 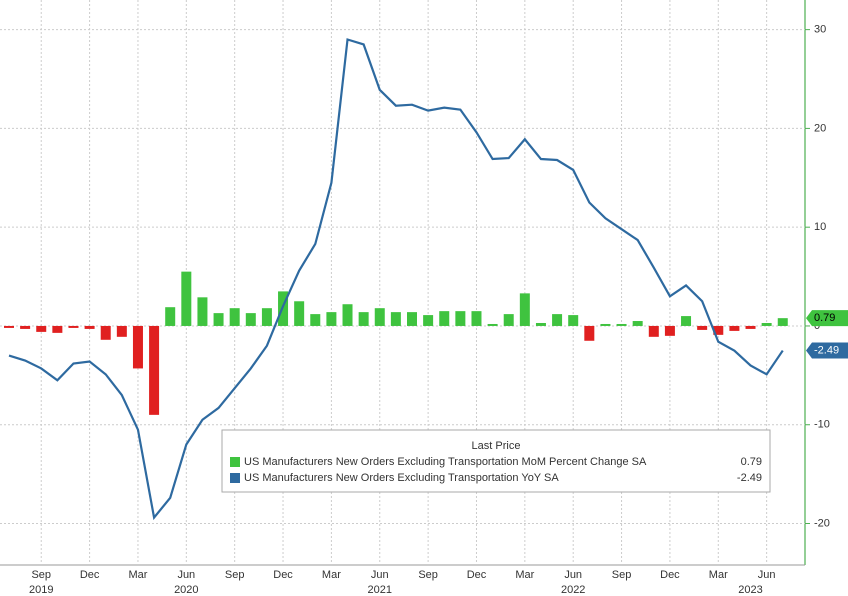 I want to click on x-year-label: 2020, so click(x=186, y=590).